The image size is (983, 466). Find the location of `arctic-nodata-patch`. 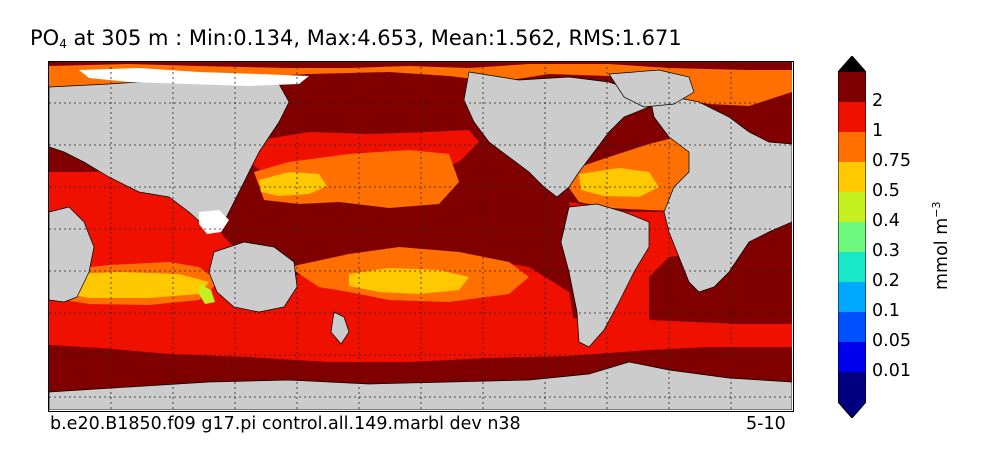

arctic-nodata-patch is located at coordinates (194, 77).